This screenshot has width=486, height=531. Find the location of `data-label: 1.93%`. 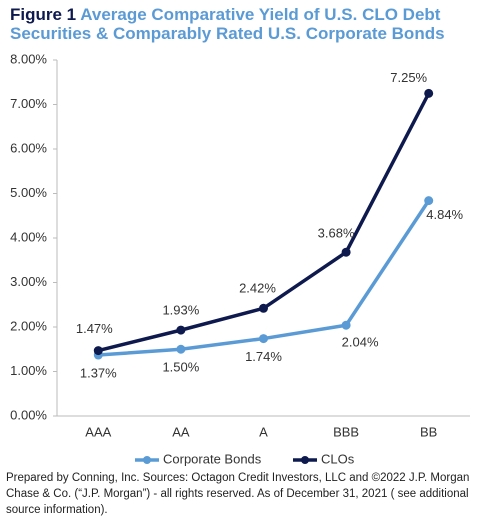

data-label: 1.93% is located at coordinates (180, 310).